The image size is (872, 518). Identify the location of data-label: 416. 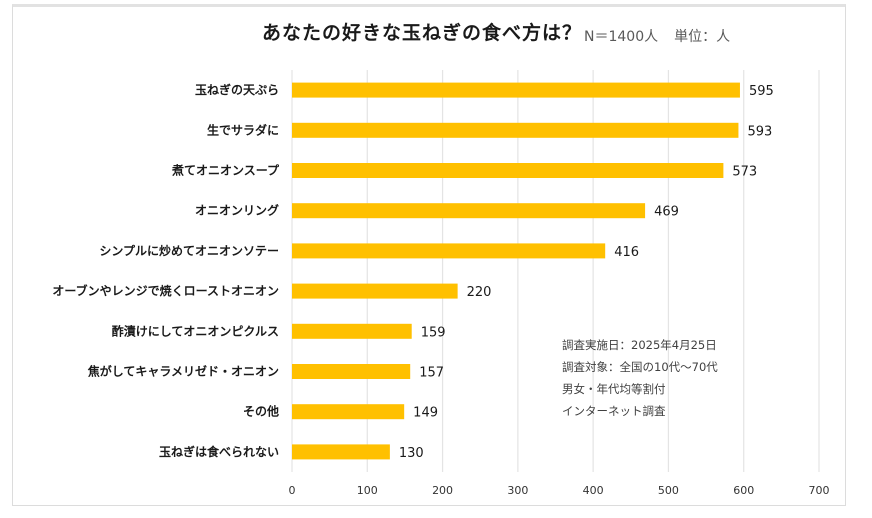
(626, 252).